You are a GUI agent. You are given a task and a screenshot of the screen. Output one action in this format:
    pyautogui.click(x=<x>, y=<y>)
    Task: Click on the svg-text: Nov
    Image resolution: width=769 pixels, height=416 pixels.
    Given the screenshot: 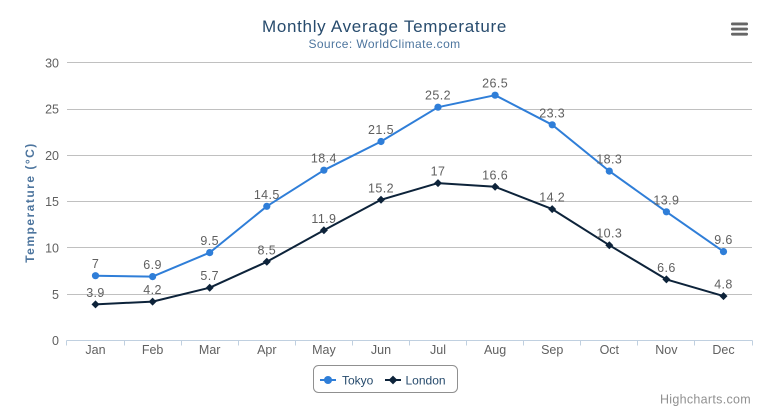 What is the action you would take?
    pyautogui.click(x=666, y=350)
    